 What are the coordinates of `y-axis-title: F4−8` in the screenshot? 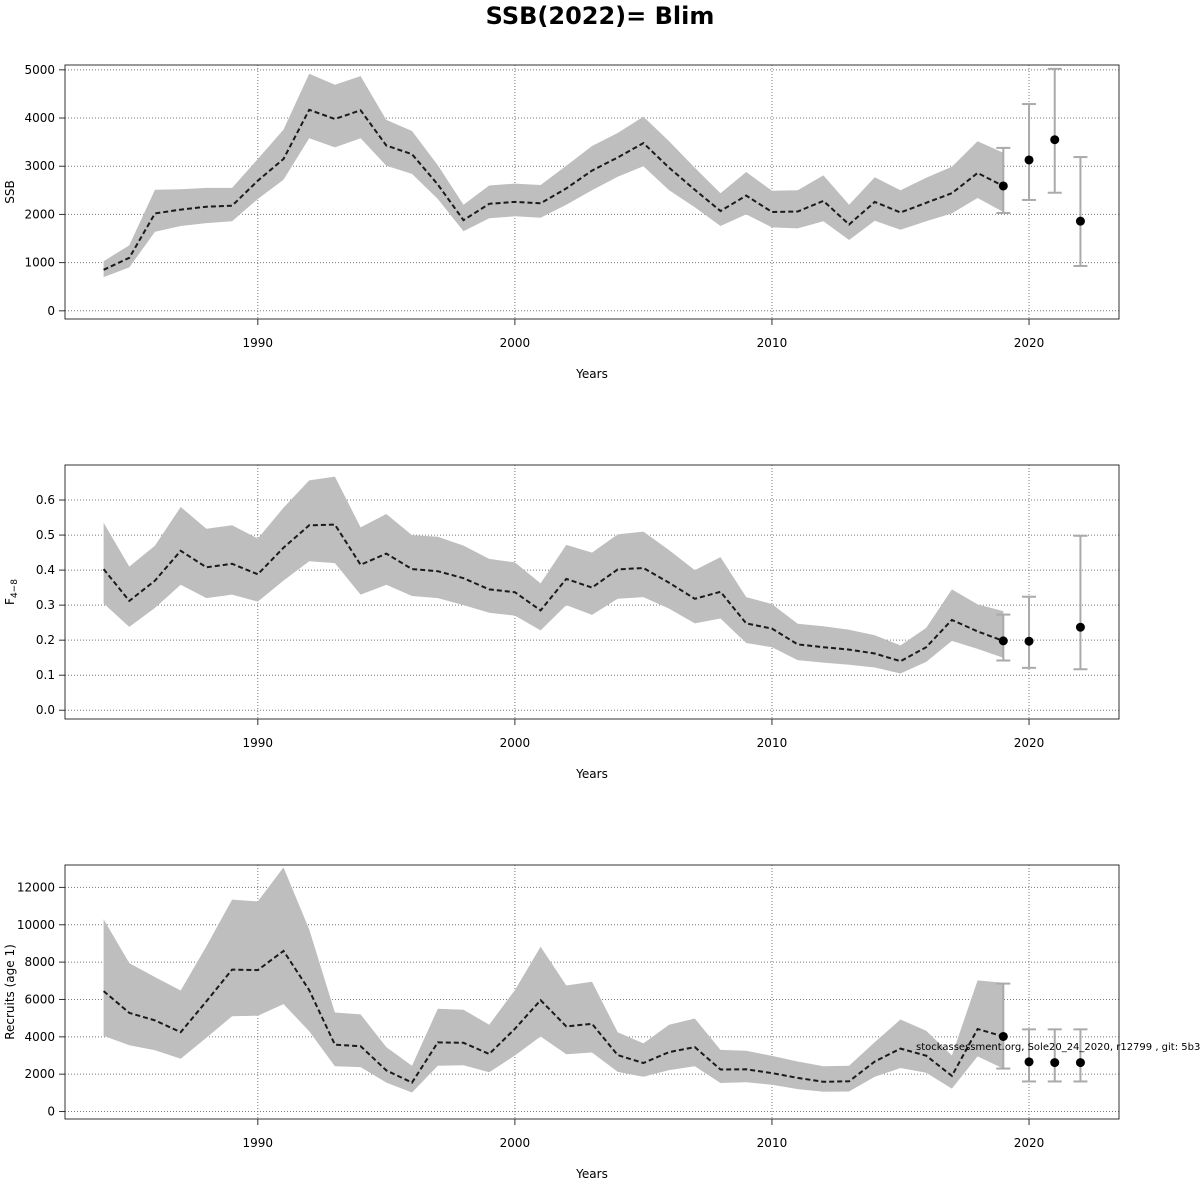 It's located at (11, 592).